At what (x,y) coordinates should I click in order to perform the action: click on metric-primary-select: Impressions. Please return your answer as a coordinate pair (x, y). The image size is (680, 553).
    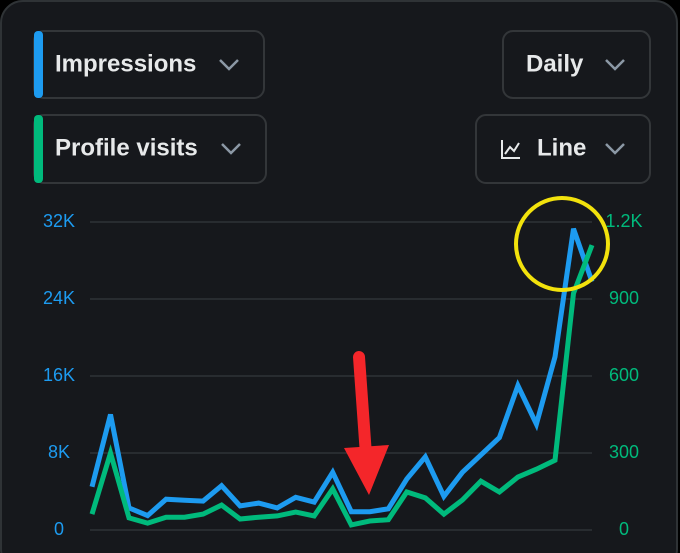
    Looking at the image, I should click on (149, 64).